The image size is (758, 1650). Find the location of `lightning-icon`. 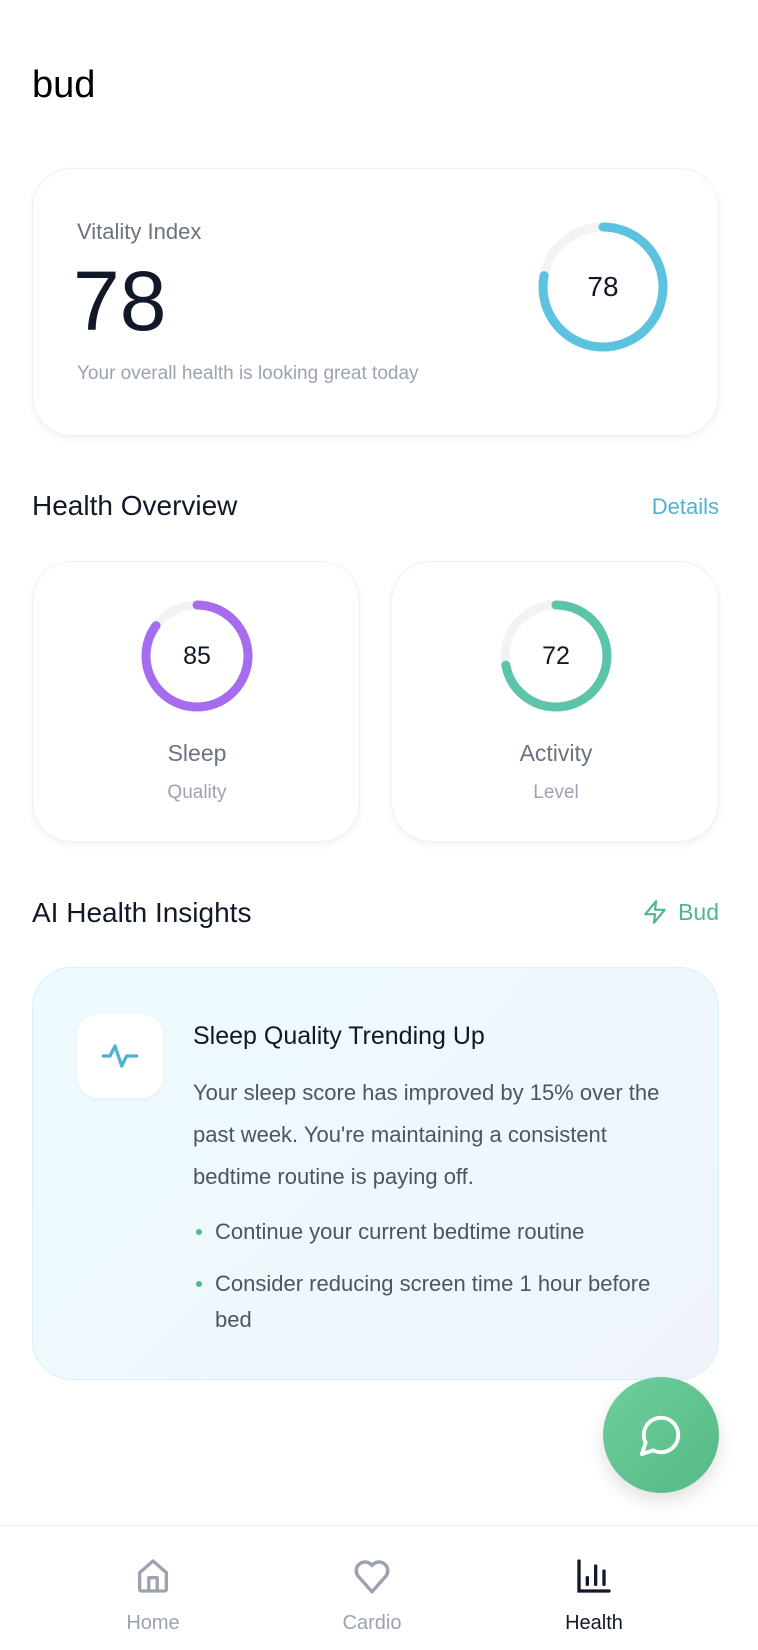

lightning-icon is located at coordinates (655, 912).